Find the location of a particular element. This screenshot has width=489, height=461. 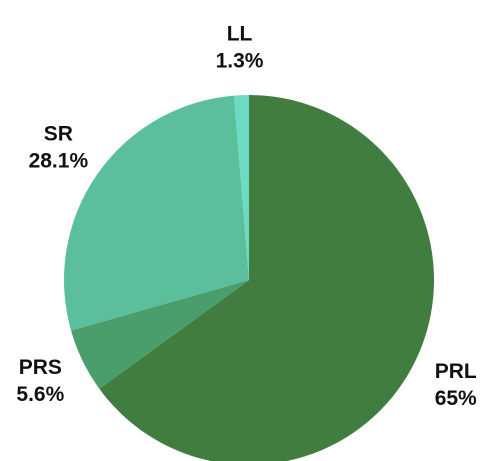

slice-value-label: 65% is located at coordinates (456, 398).